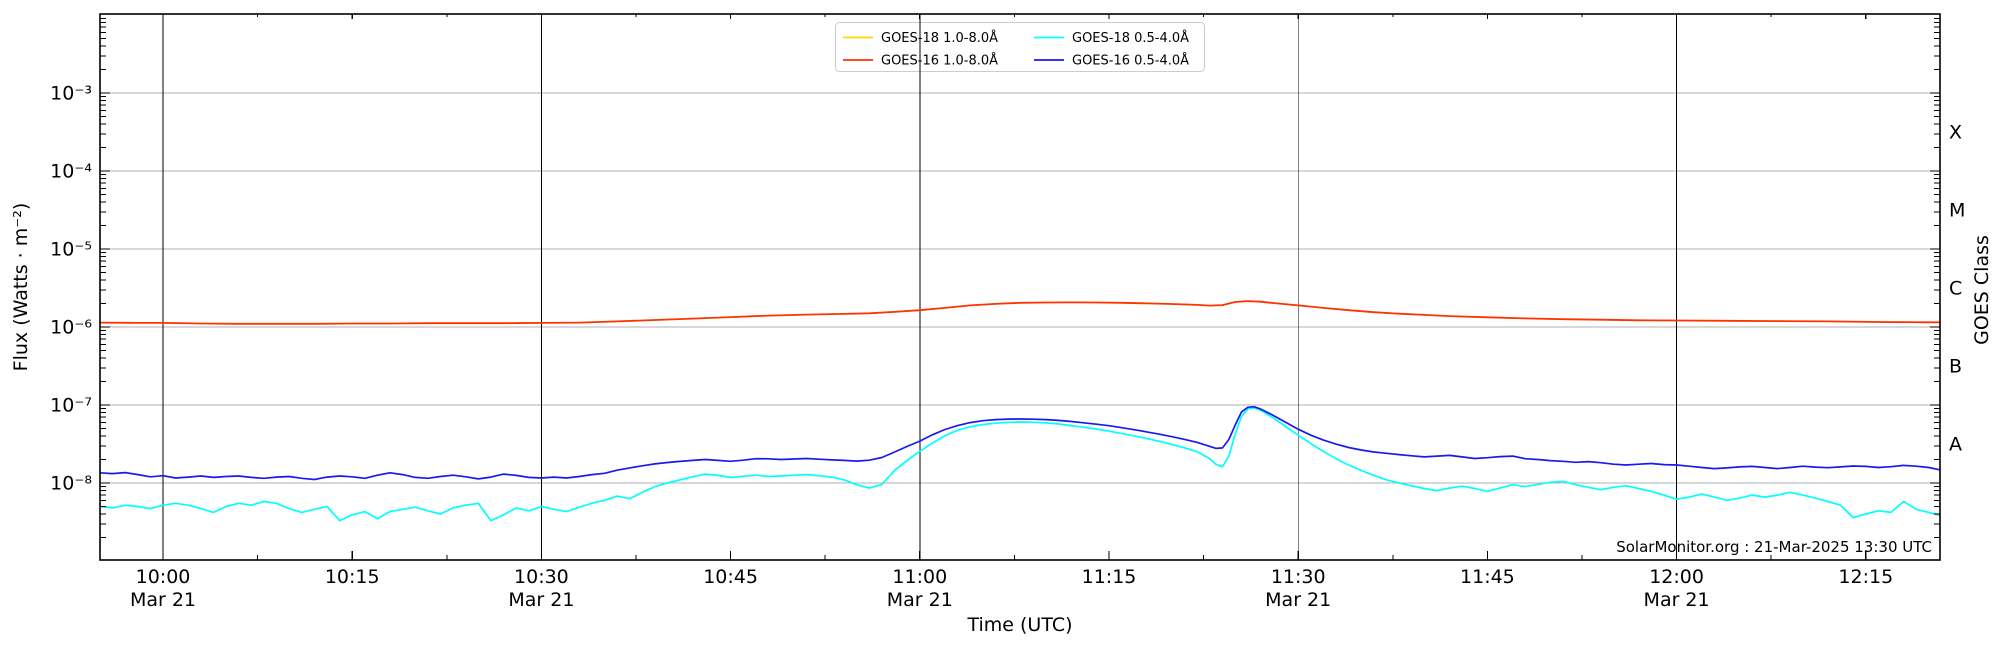 The width and height of the screenshot is (2000, 655). I want to click on flux-tick-label-1e-8: 10⁻⁸, so click(71, 484).